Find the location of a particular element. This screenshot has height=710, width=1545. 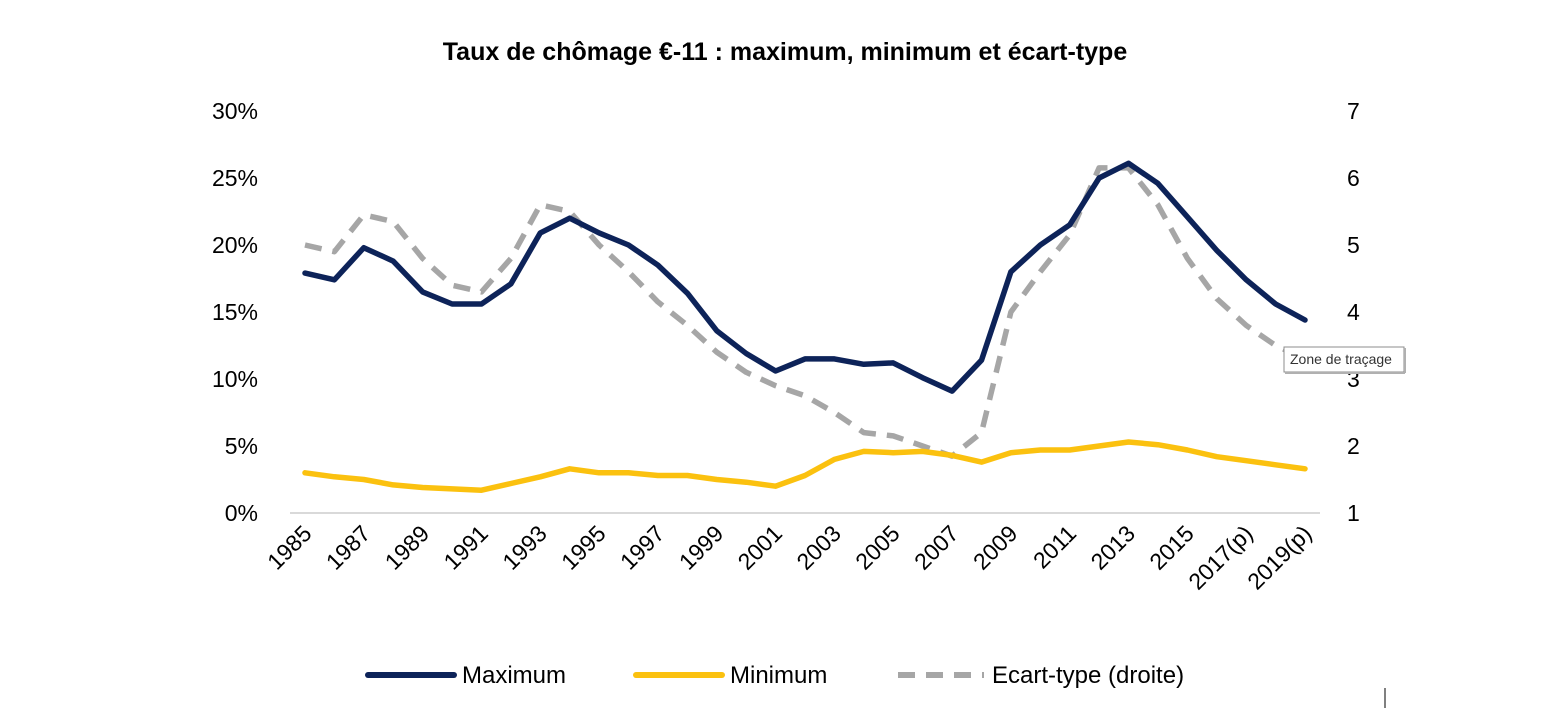

y-right-tick-label: 4 is located at coordinates (1353, 312).